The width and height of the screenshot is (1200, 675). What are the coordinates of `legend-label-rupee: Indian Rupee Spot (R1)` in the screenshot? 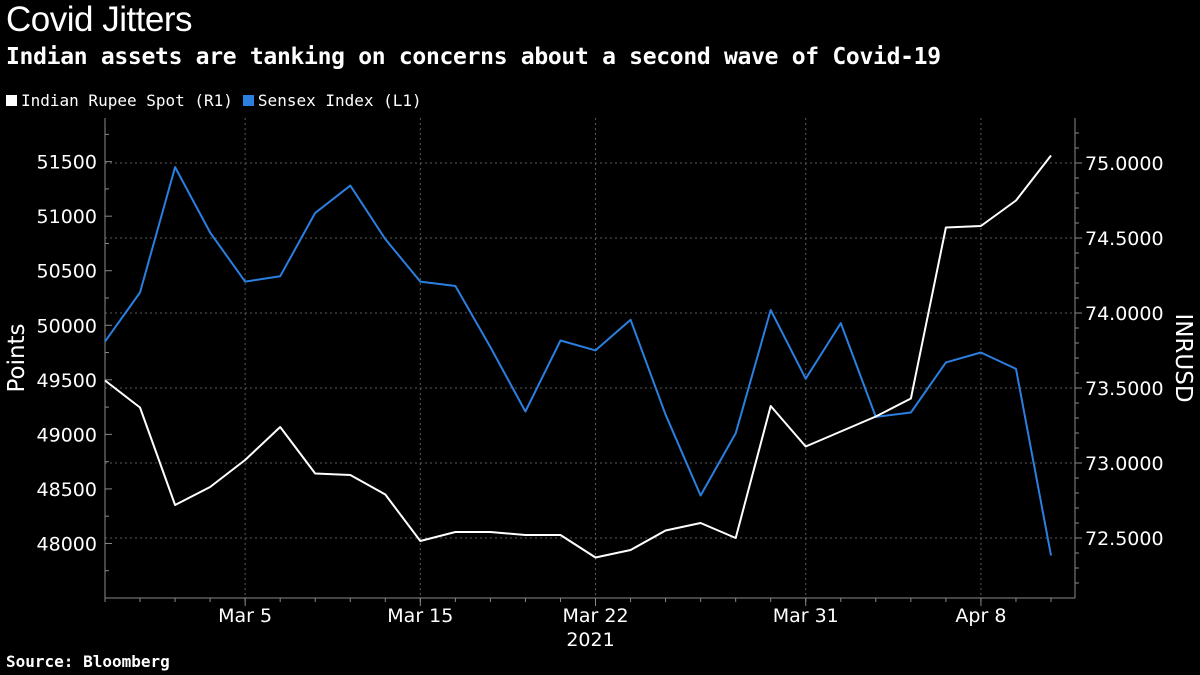 It's located at (127, 100).